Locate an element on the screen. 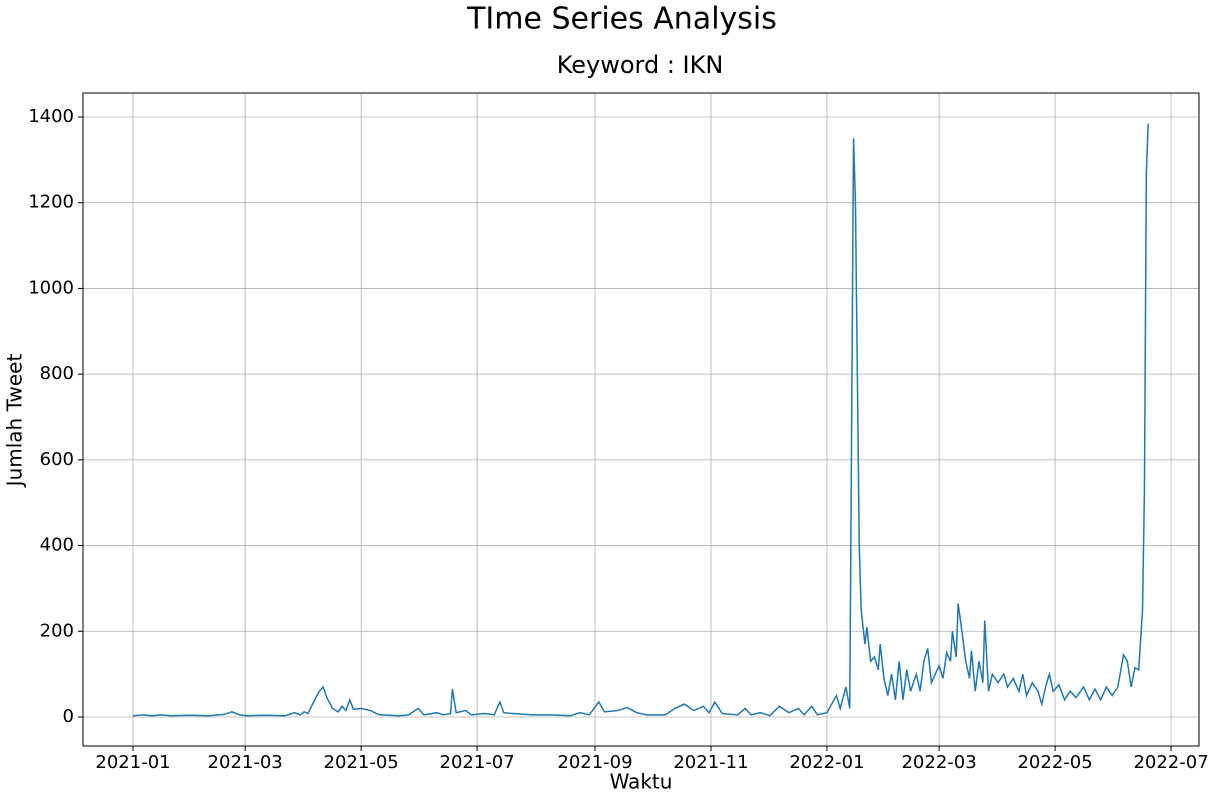 This screenshot has height=805, width=1213. x-tick-label: 2022-05 is located at coordinates (1054, 762).